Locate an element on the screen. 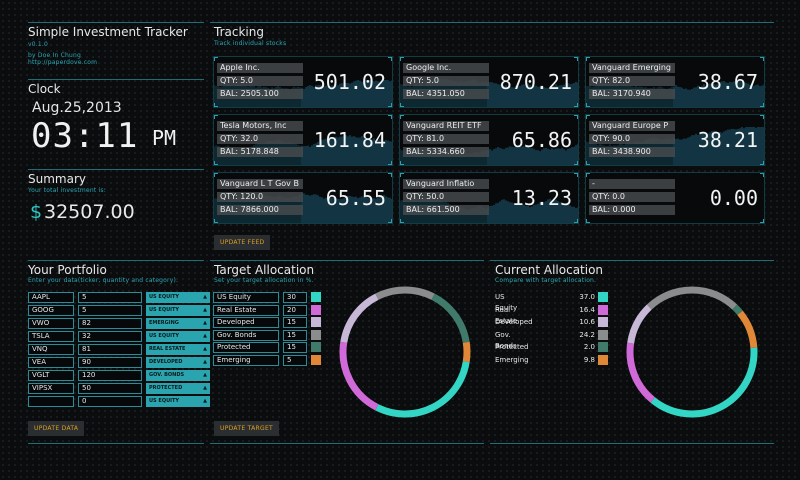 The height and width of the screenshot is (480, 800). category-value: DEVELOPED is located at coordinates (166, 362).